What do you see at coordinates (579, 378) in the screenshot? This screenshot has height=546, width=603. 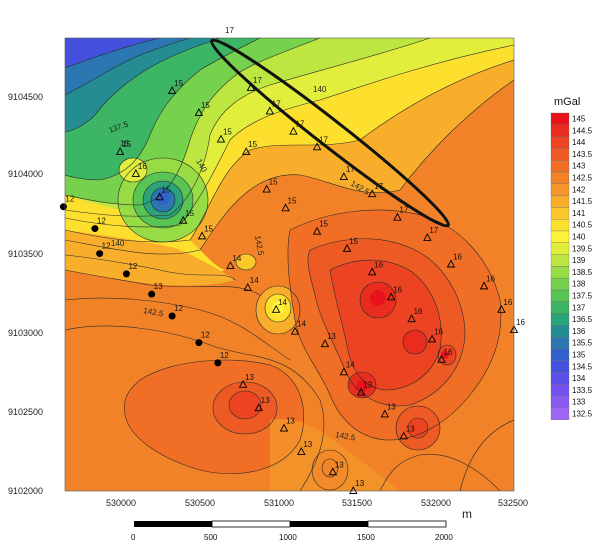 I see `legend-label: 134` at bounding box center [579, 378].